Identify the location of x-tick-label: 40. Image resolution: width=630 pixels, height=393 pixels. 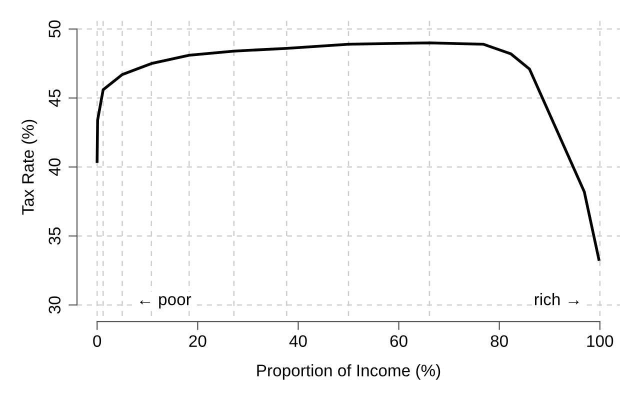
(298, 341).